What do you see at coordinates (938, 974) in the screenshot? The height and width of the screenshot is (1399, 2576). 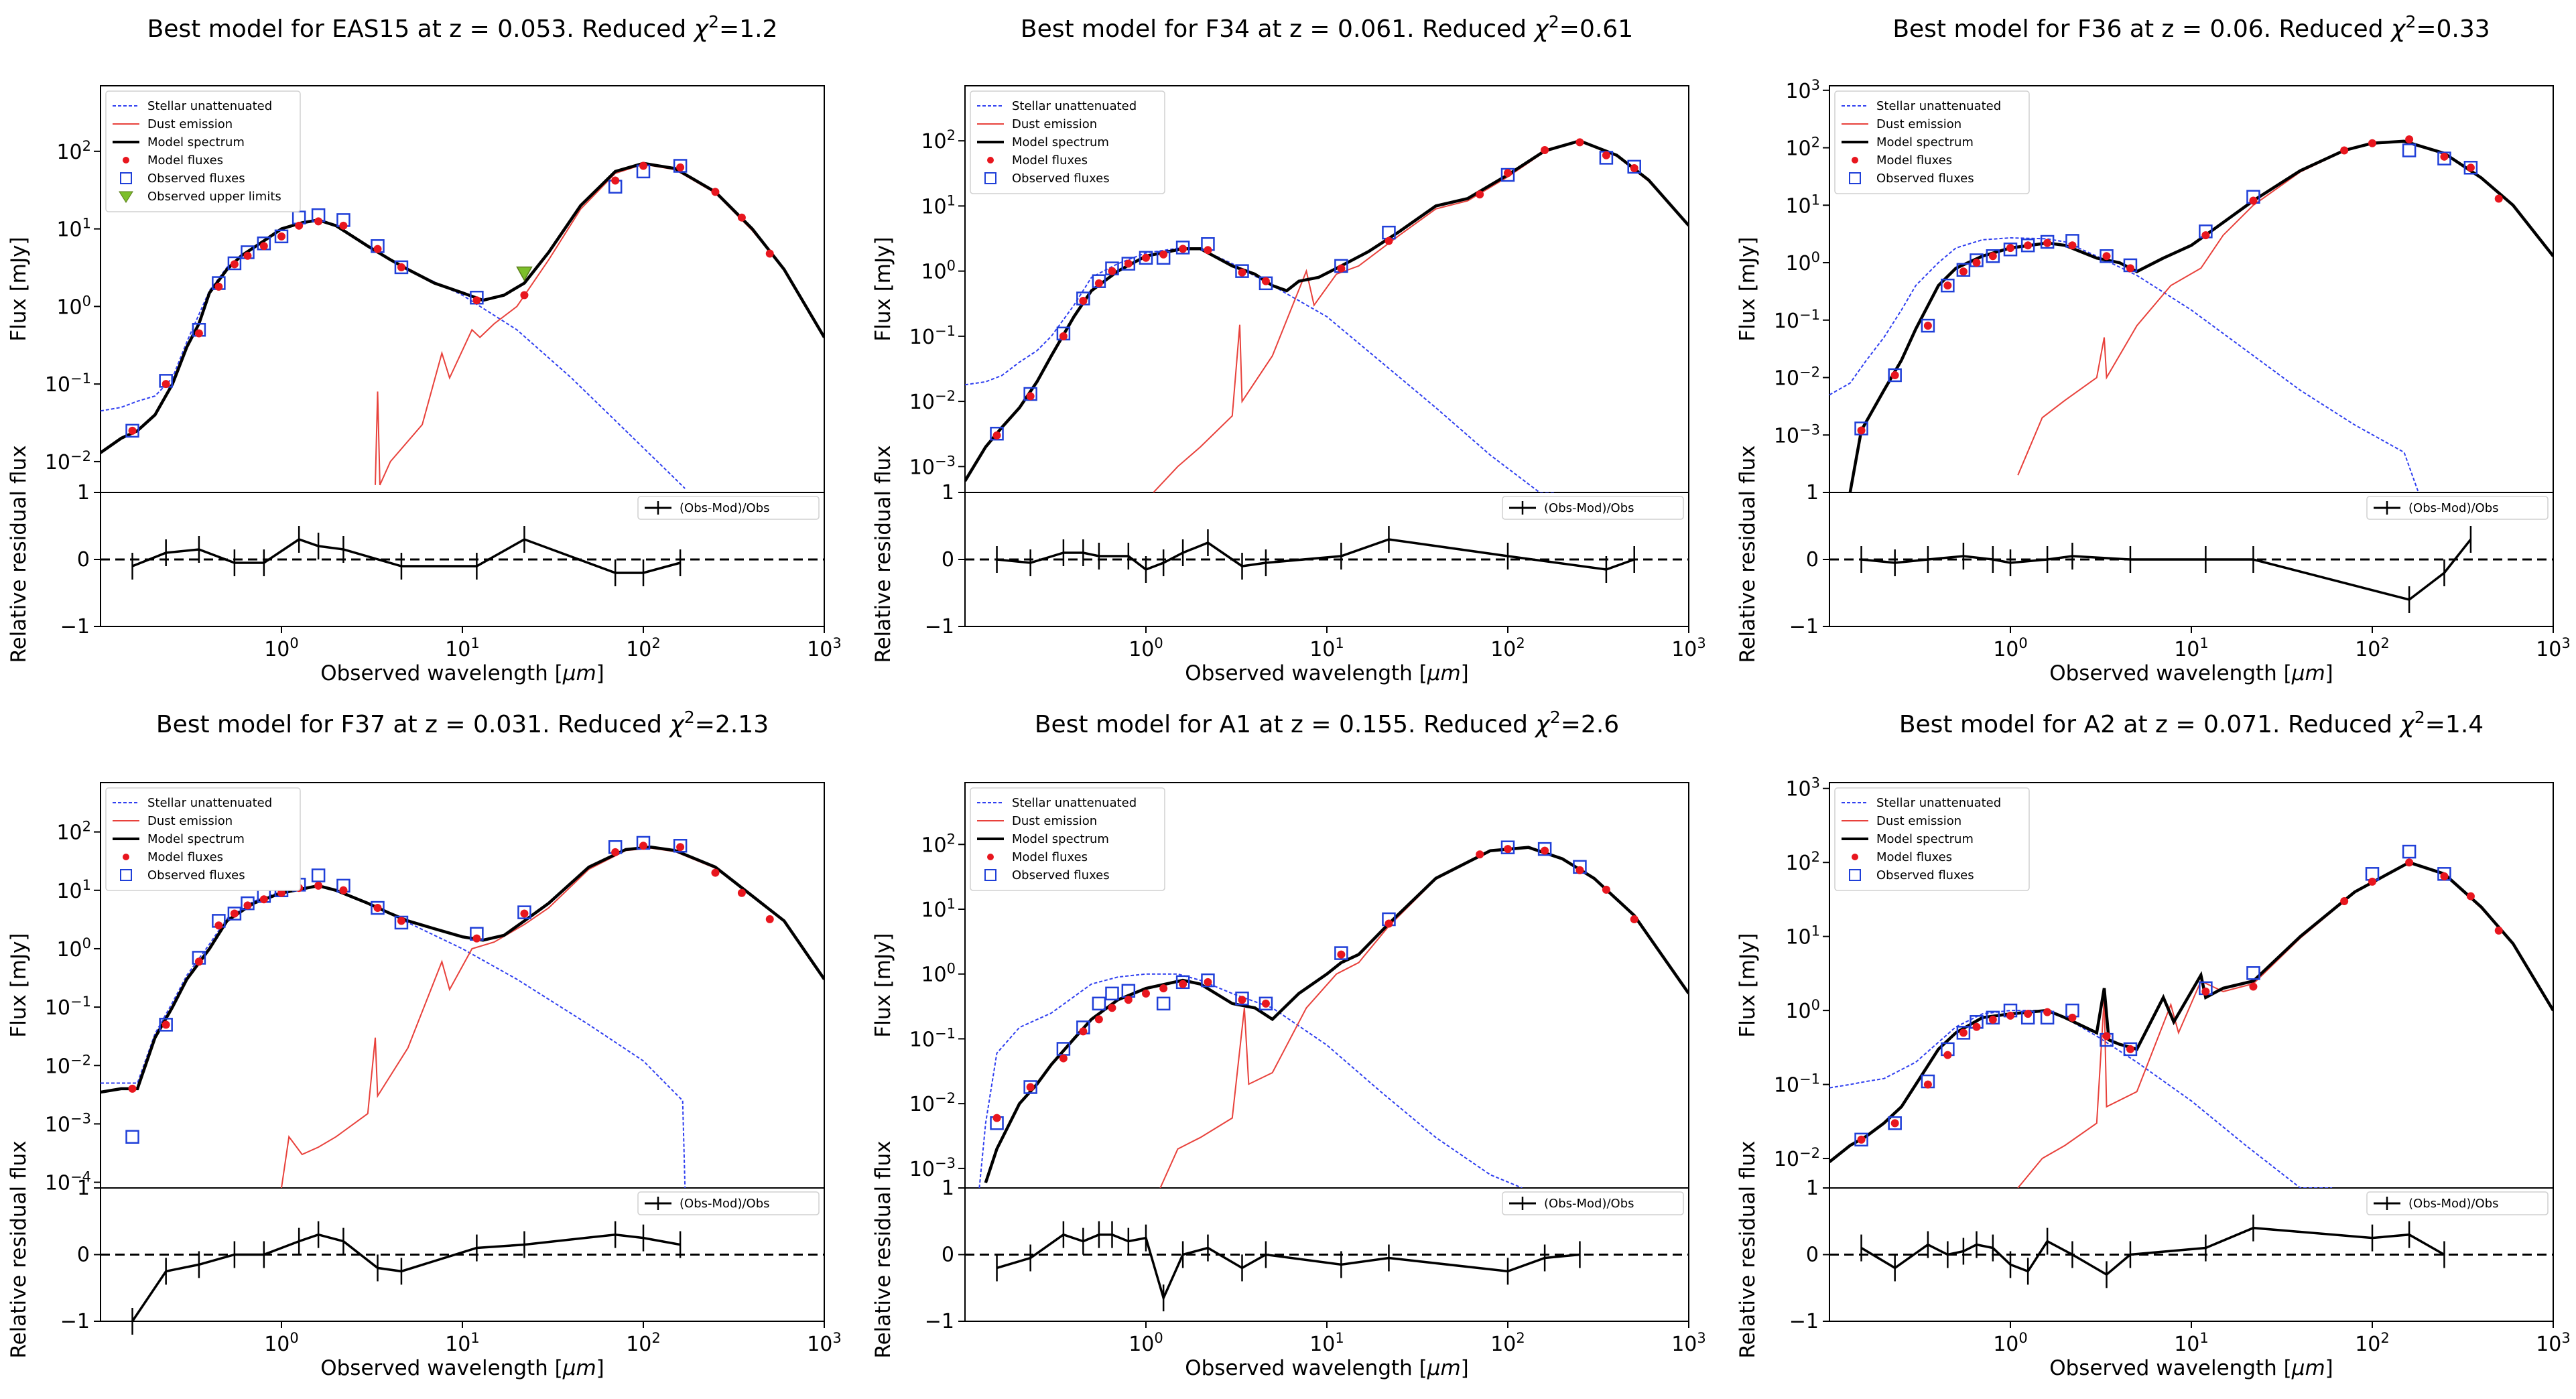 I see `flux-tick-label: 10⁰` at bounding box center [938, 974].